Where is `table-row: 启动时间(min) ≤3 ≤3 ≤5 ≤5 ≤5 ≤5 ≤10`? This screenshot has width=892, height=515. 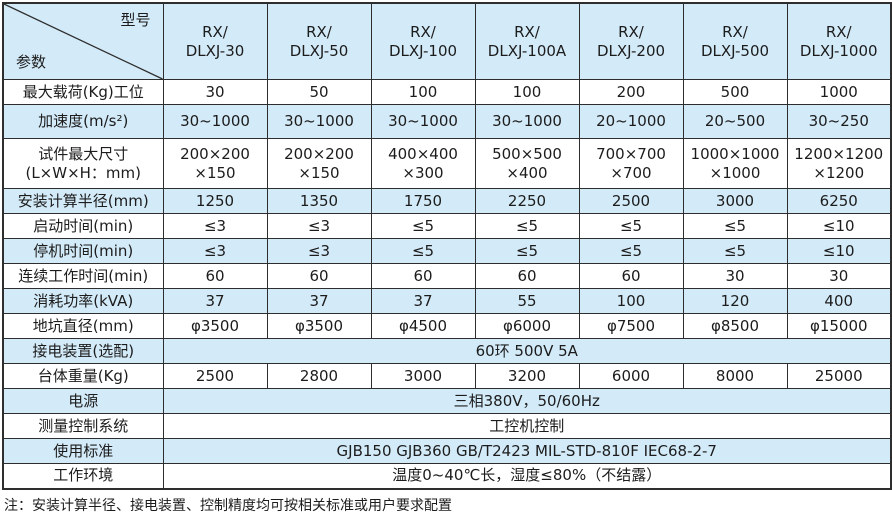 table-row: 启动时间(min) ≤3 ≤3 ≤5 ≤5 ≤5 ≤5 ≤10 is located at coordinates (447, 226).